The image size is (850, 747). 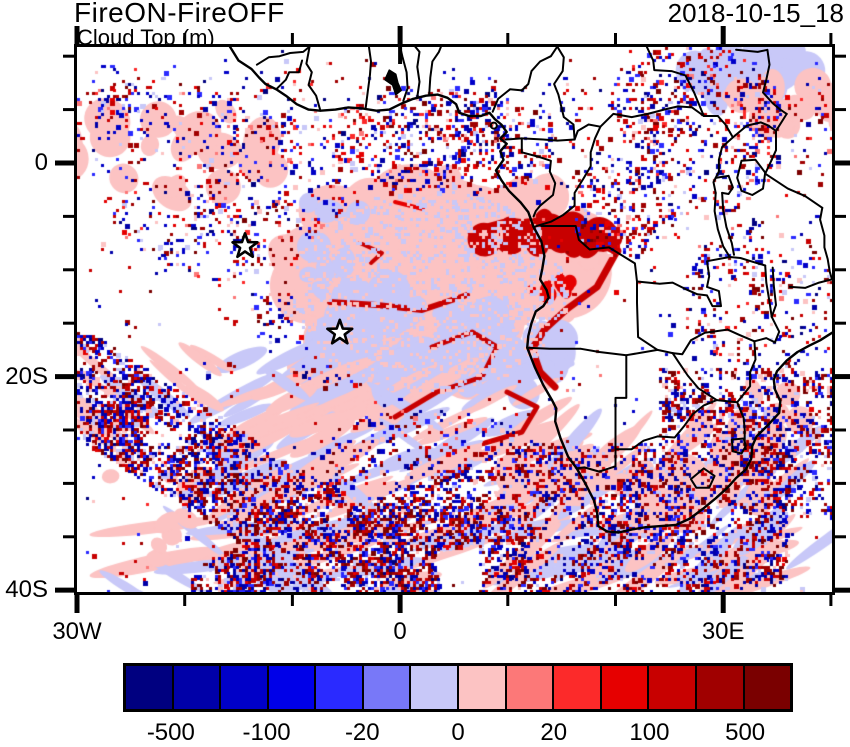 I want to click on colorbar-tick-label: -500, so click(x=170, y=732).